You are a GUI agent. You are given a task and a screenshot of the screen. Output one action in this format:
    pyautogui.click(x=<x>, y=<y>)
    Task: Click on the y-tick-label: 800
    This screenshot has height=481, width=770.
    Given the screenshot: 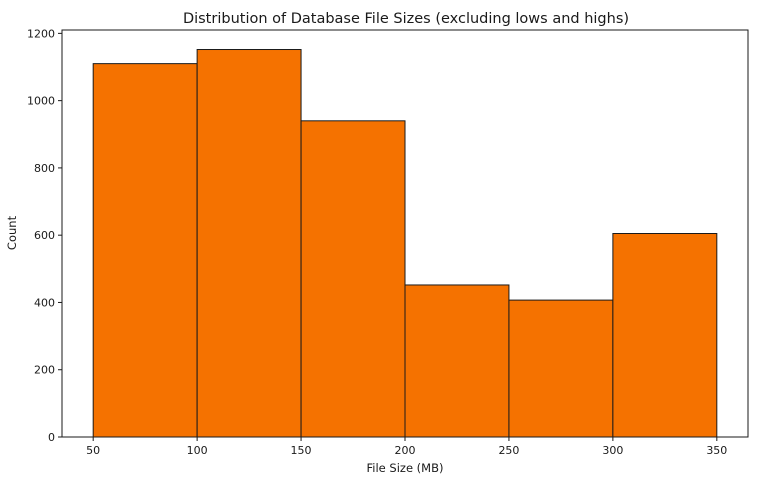 What is the action you would take?
    pyautogui.click(x=44, y=168)
    